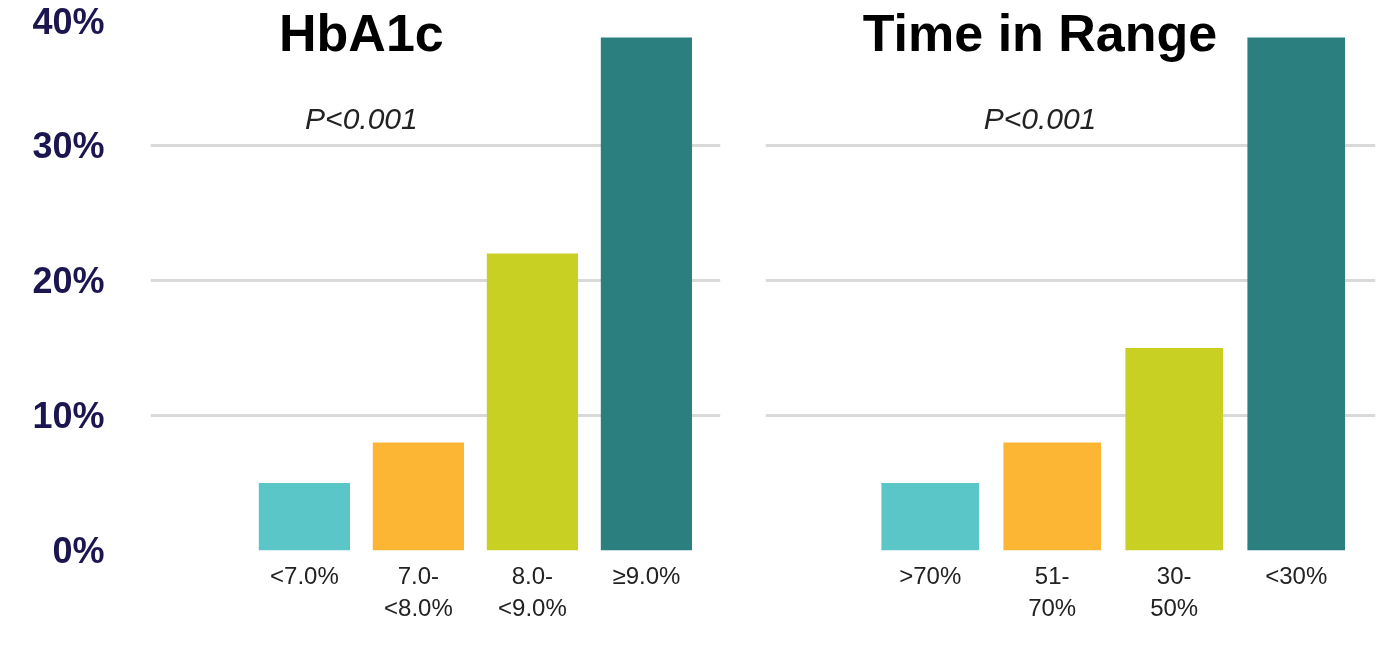 Image resolution: width=1383 pixels, height=656 pixels. Describe the element at coordinates (1296, 575) in the screenshot. I see `x-tick-label: <30%` at that location.